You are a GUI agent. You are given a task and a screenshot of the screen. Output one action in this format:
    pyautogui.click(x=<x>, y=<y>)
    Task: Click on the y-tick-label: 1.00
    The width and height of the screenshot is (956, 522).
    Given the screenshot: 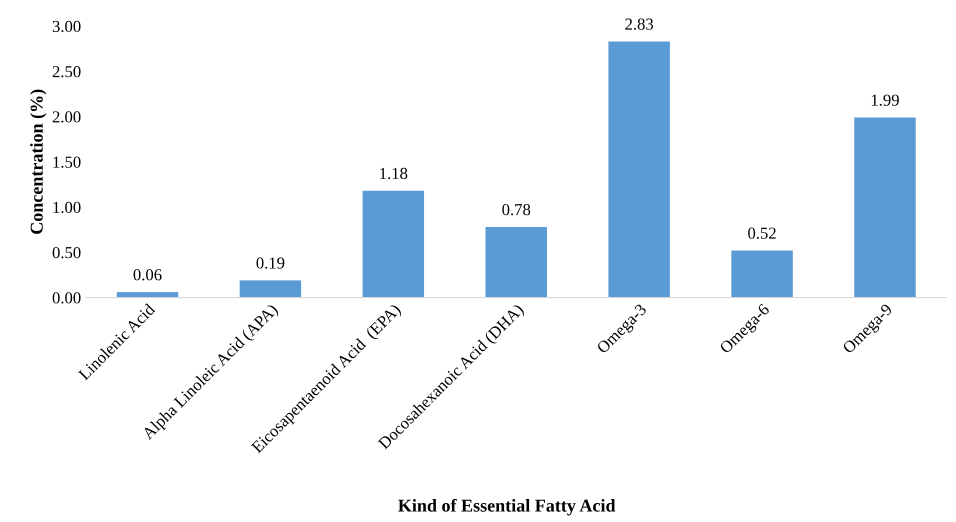 What is the action you would take?
    pyautogui.click(x=67, y=208)
    